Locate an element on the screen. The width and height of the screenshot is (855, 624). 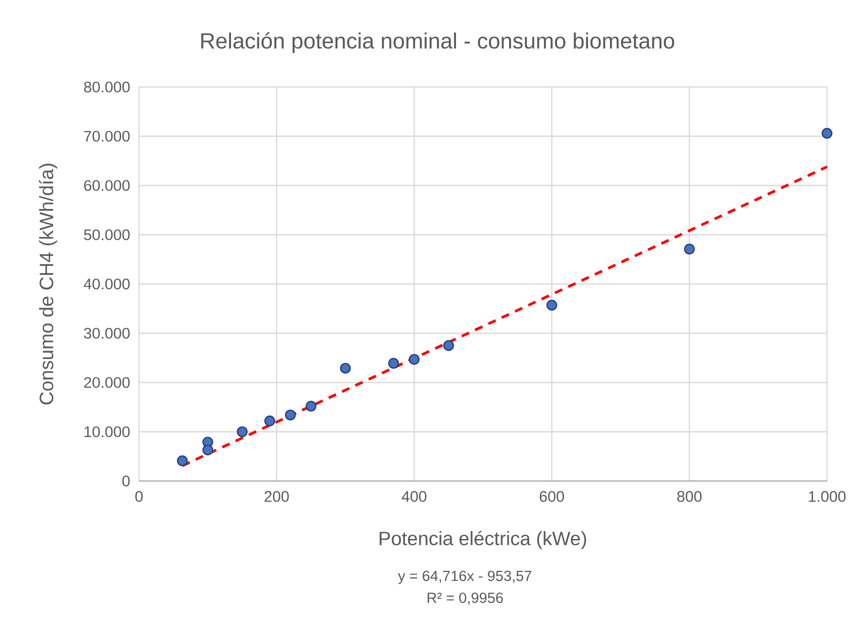
y-tick-label: 30.000 is located at coordinates (107, 333).